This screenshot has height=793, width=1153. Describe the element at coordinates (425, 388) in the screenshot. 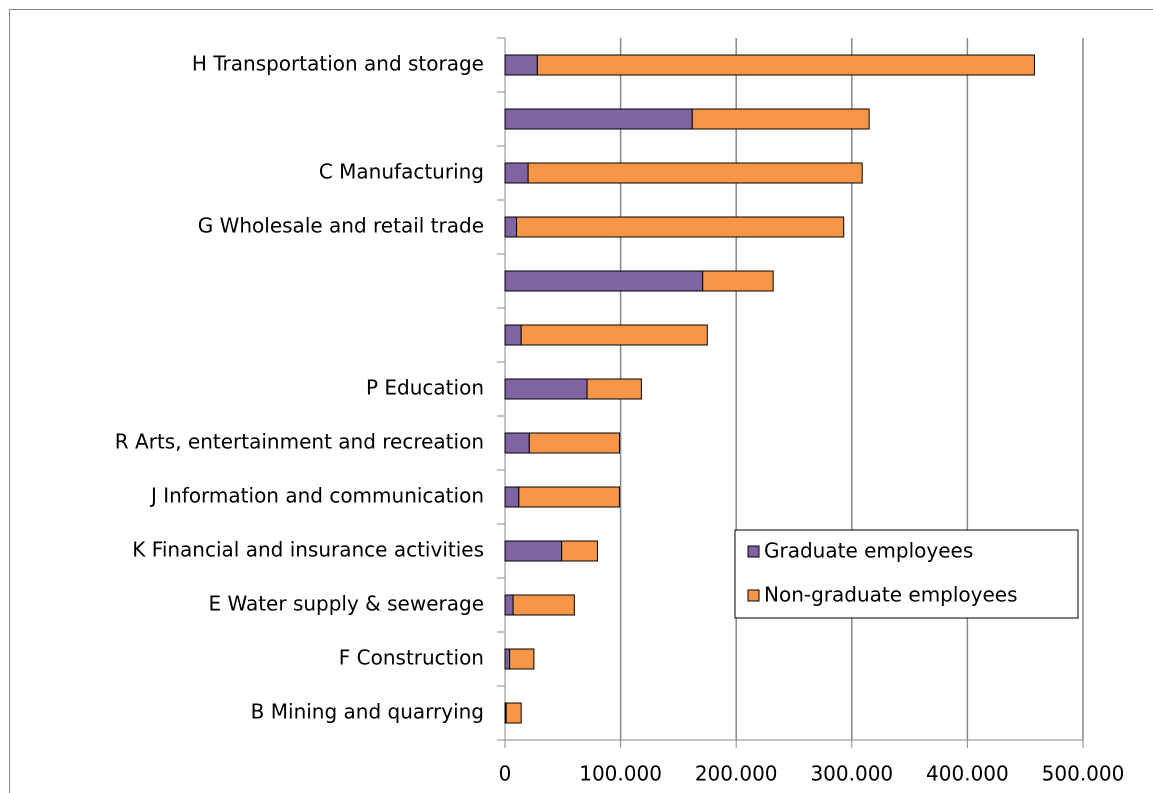

I see `y-tick-label: P Education` at that location.